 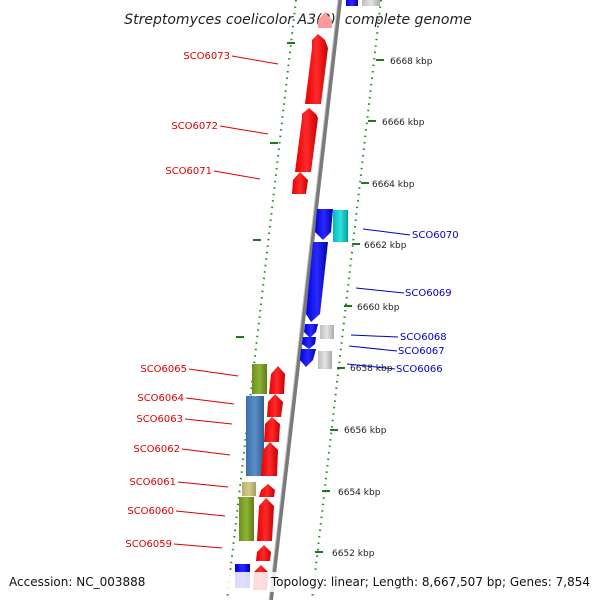 What do you see at coordinates (403, 123) in the screenshot?
I see `ruler-label-6666: 6666 kbp` at bounding box center [403, 123].